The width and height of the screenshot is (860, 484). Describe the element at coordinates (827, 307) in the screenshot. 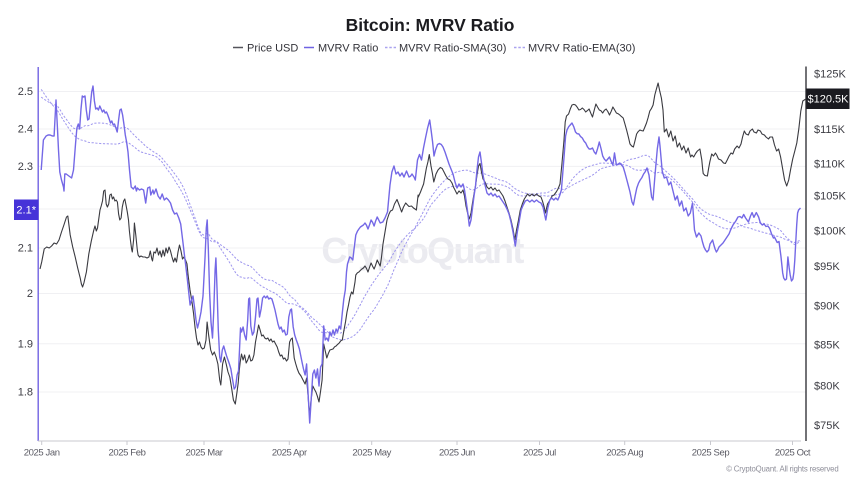

I see `svg-text: $90K` at that location.